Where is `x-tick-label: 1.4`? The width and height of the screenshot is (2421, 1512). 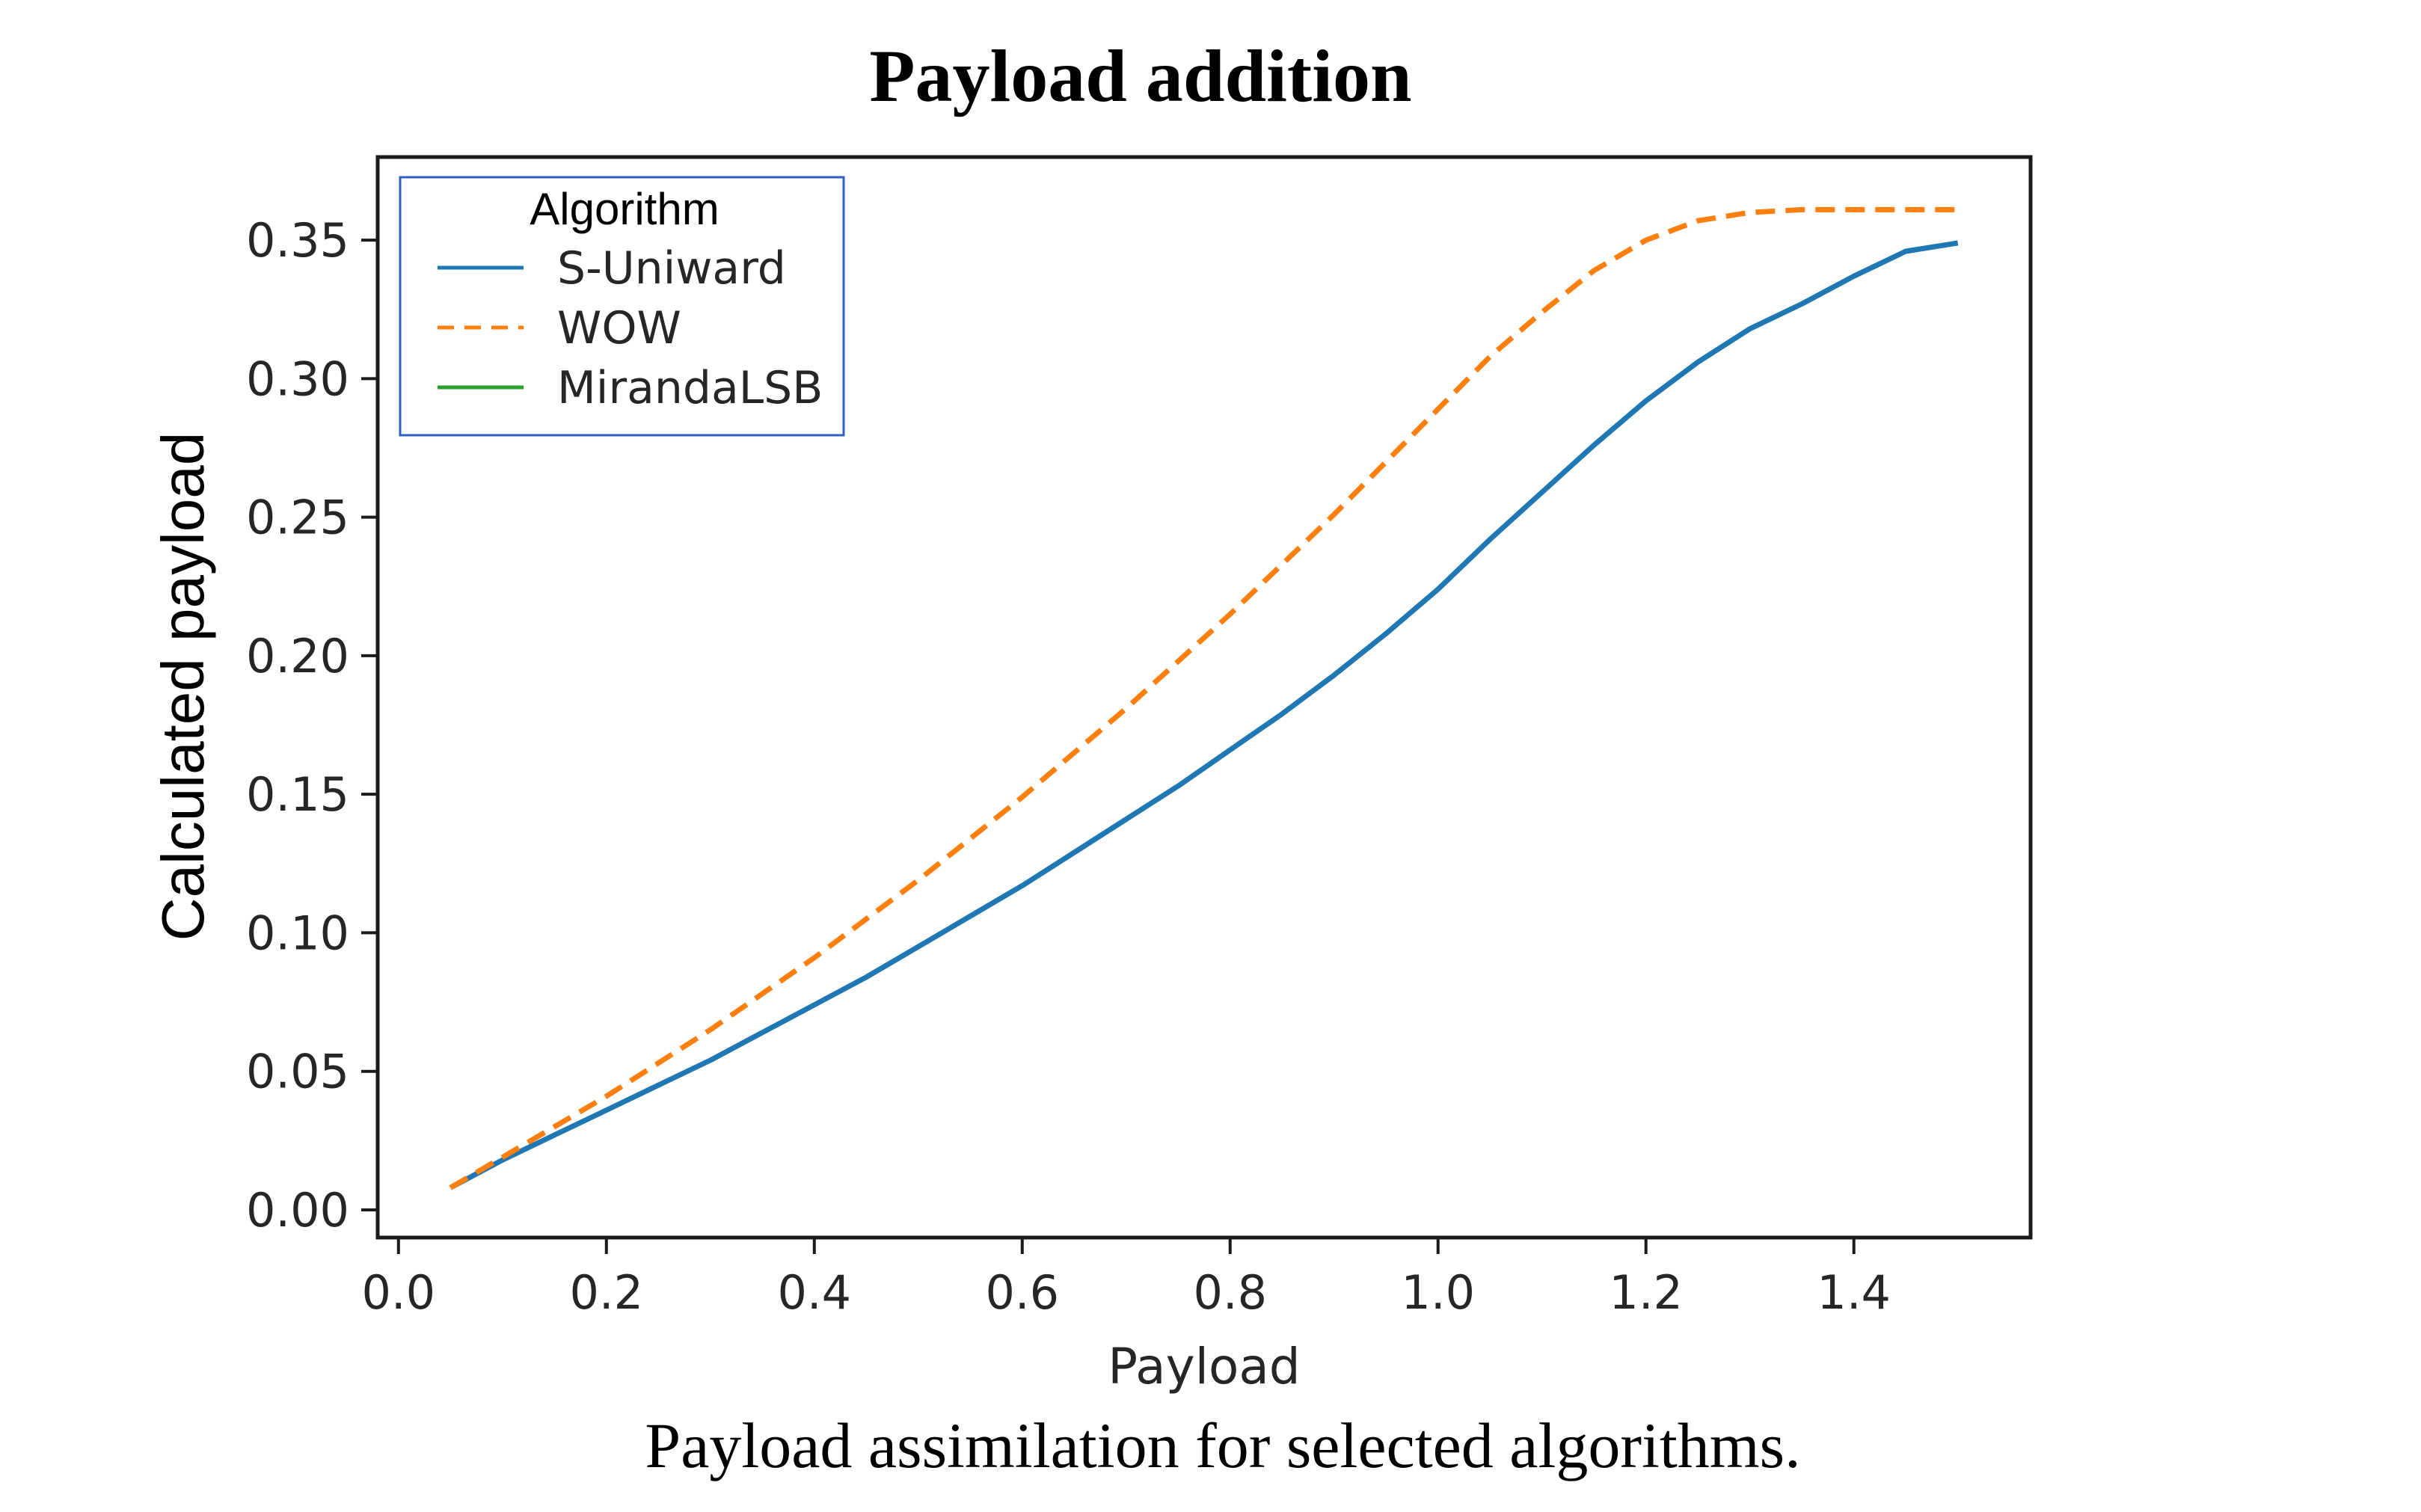
x-tick-label: 1.4 is located at coordinates (1854, 1292).